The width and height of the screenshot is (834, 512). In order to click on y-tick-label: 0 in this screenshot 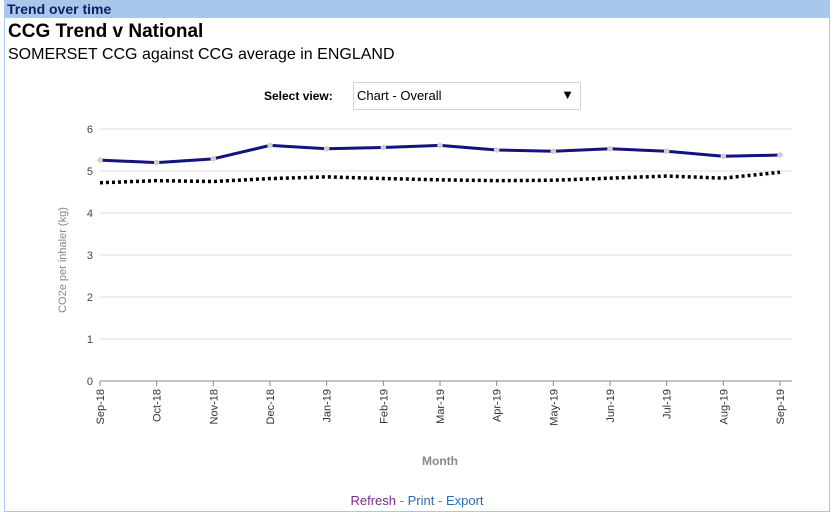, I will do `click(90, 382)`.